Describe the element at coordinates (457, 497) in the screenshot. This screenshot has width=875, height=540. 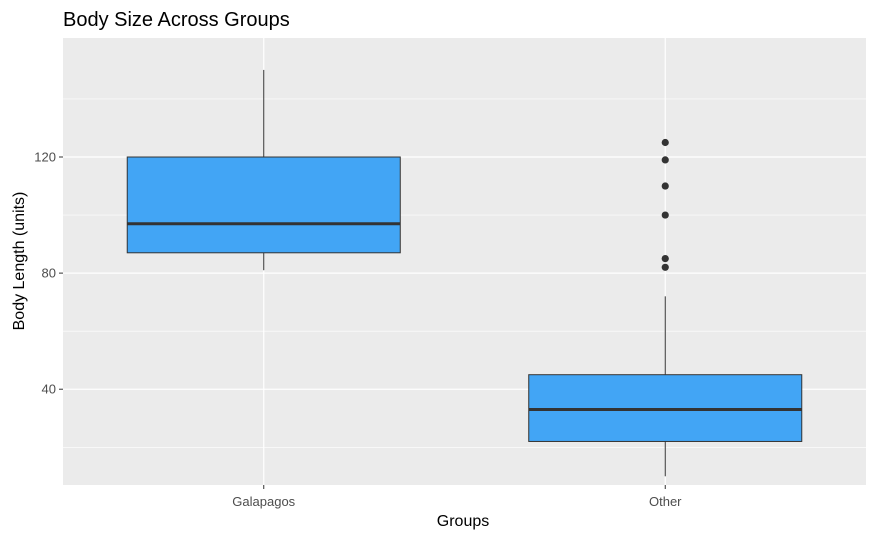
I see `x-axis: Galapagos Other` at that location.